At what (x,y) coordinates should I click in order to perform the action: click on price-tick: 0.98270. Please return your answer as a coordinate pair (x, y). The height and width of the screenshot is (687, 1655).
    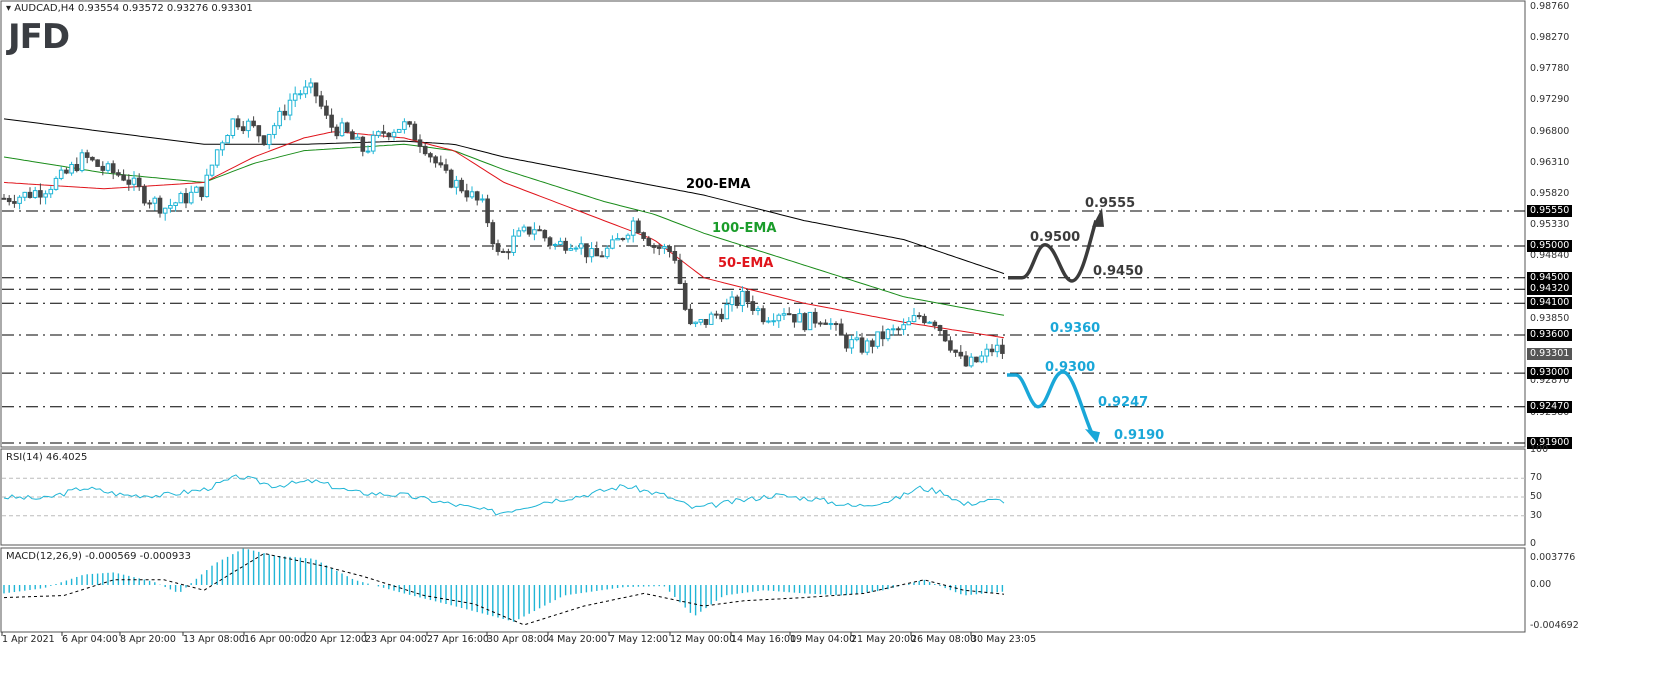
    Looking at the image, I should click on (1550, 38).